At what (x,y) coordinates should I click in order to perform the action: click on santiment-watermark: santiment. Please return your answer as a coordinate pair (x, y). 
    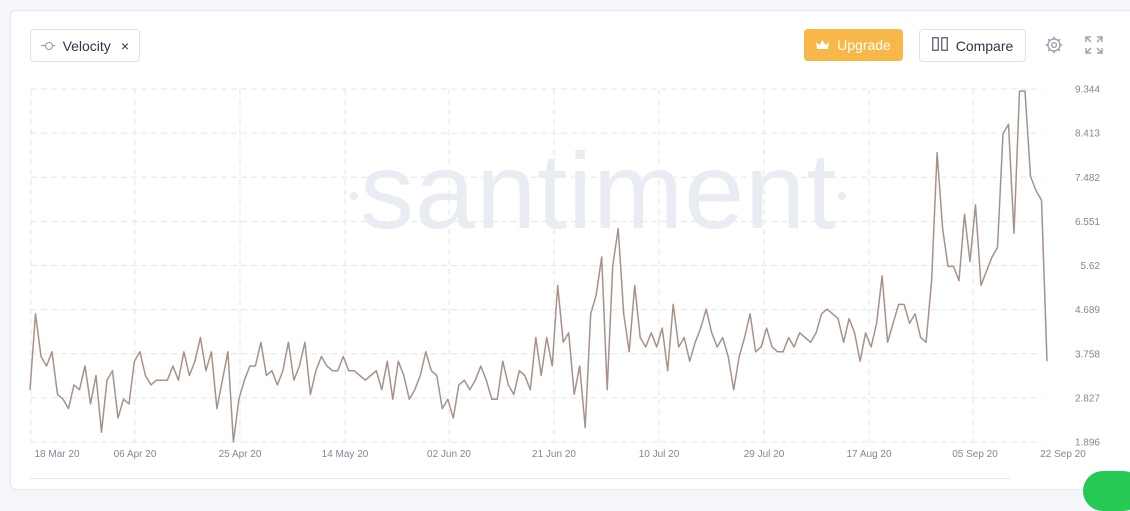
    Looking at the image, I should click on (598, 190).